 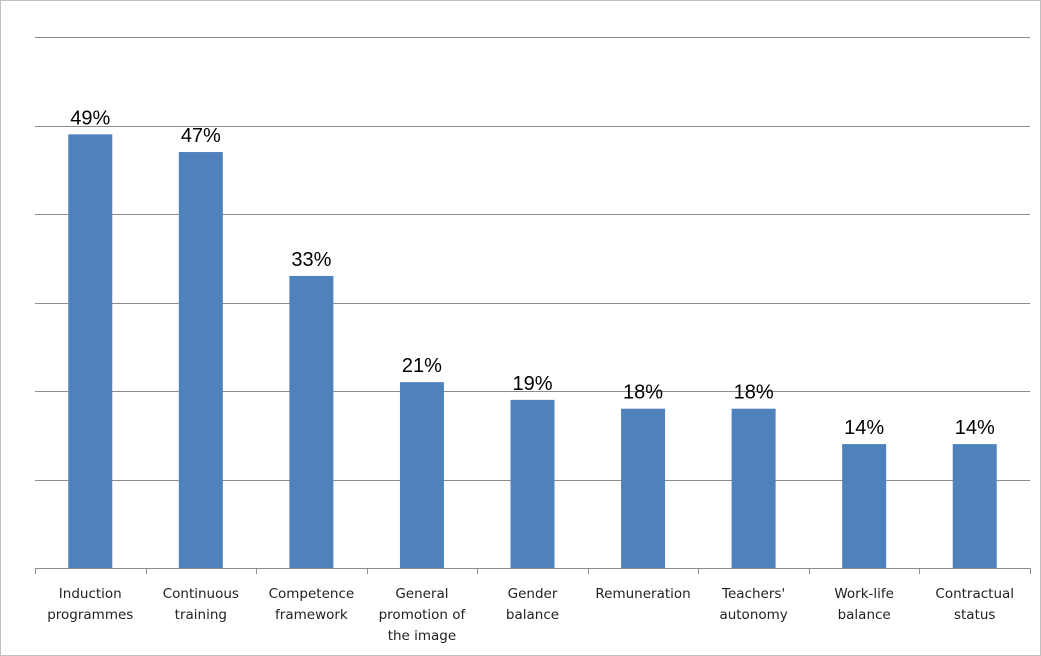 I want to click on category-label-line: framework, so click(x=311, y=615).